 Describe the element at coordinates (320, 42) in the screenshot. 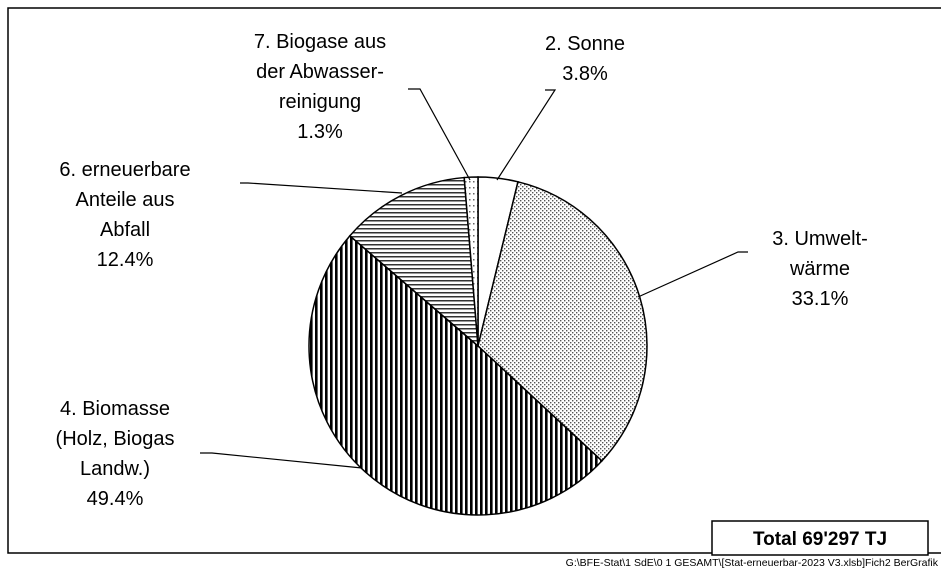

I see `label-line: 7. Biogase aus` at that location.